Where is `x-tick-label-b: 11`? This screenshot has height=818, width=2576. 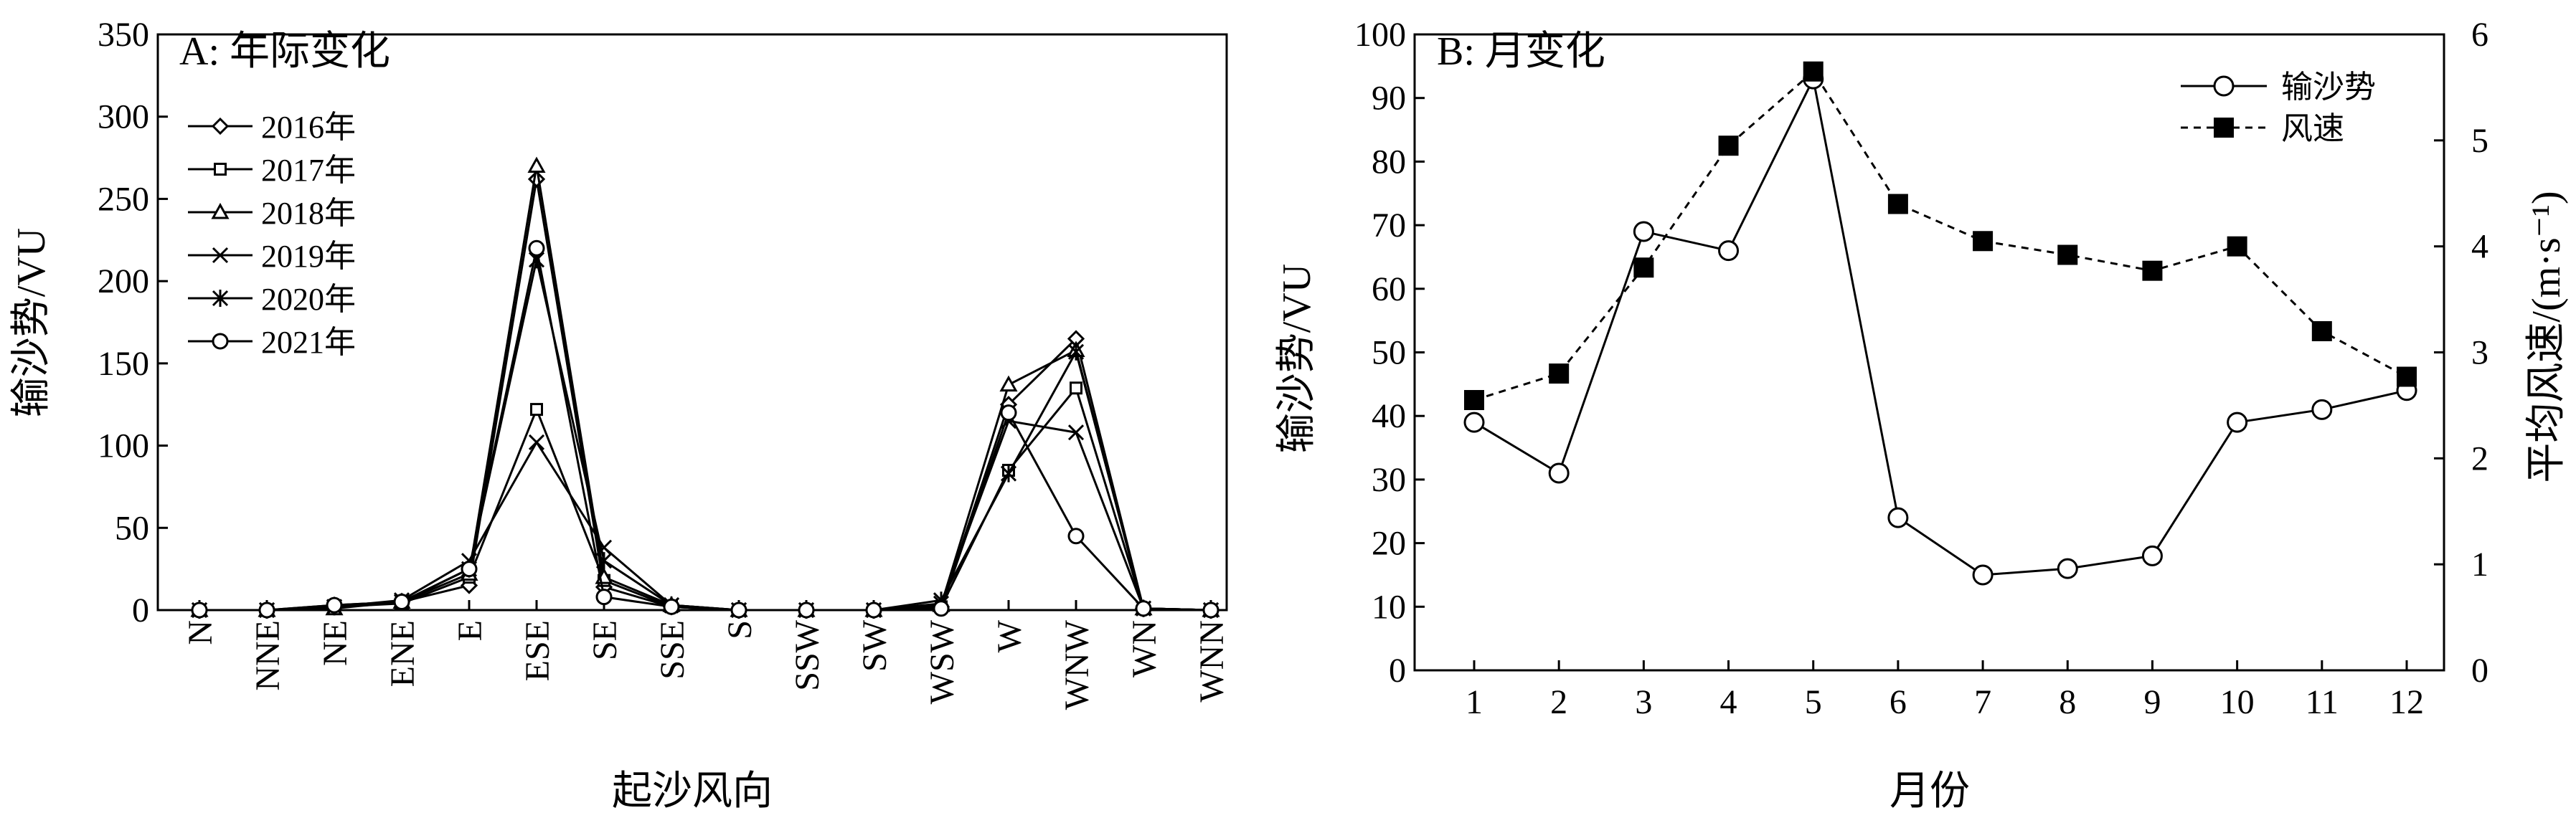
x-tick-label-b: 11 is located at coordinates (2322, 702).